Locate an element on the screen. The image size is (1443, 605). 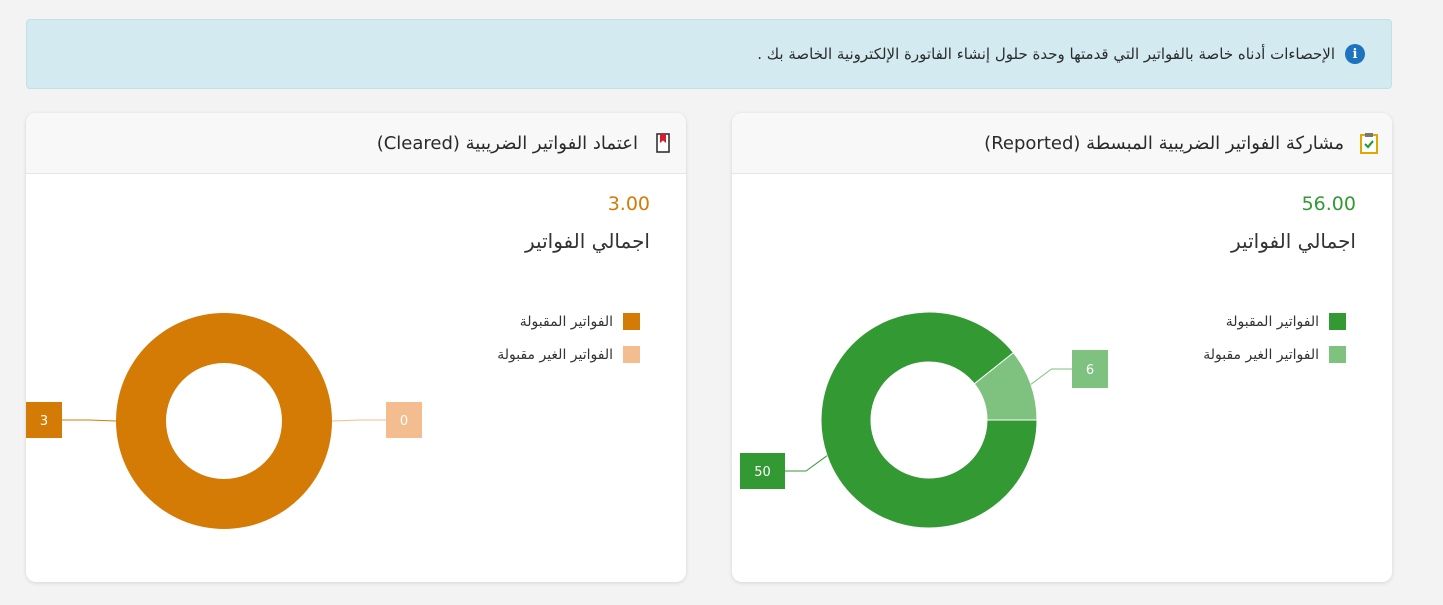
donut-chart-reported: 50 6 is located at coordinates (924, 420).